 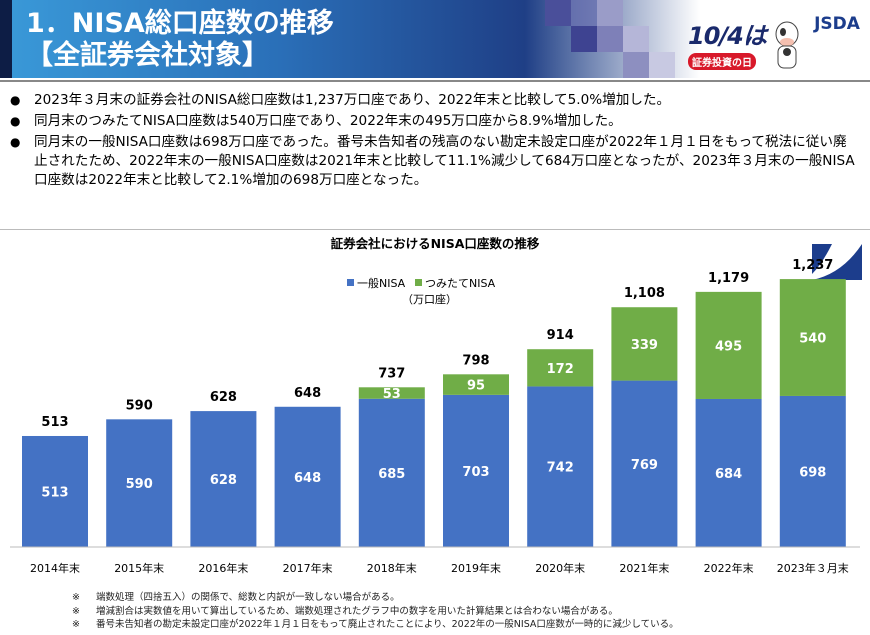 What do you see at coordinates (727, 46) in the screenshot?
I see `securities-day-logo: 10/4は 証券投資の日` at bounding box center [727, 46].